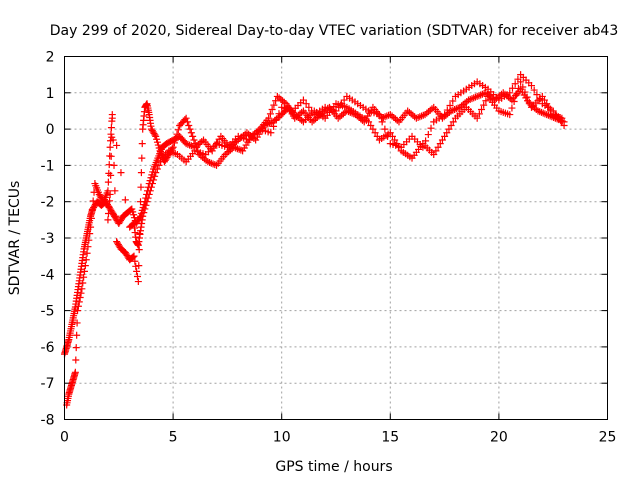 The width and height of the screenshot is (640, 480). Describe the element at coordinates (499, 438) in the screenshot. I see `x-tick-label: 20` at that location.